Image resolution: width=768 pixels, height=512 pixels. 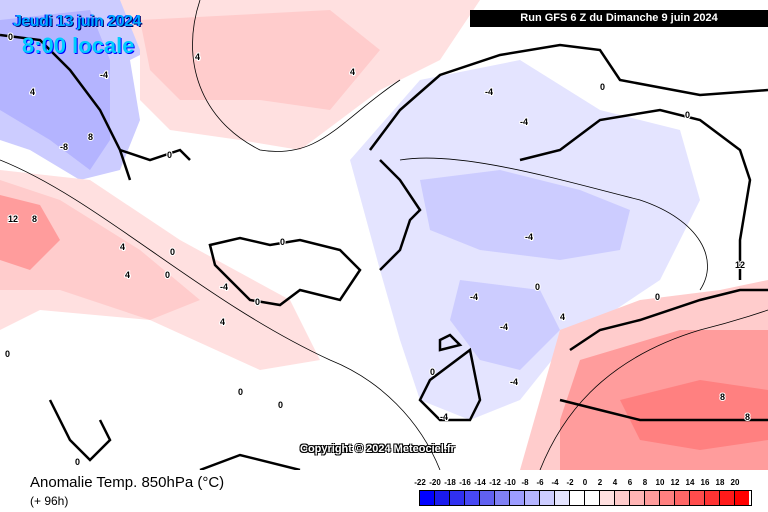 I want to click on scale-tick-label: 10, so click(x=660, y=482).